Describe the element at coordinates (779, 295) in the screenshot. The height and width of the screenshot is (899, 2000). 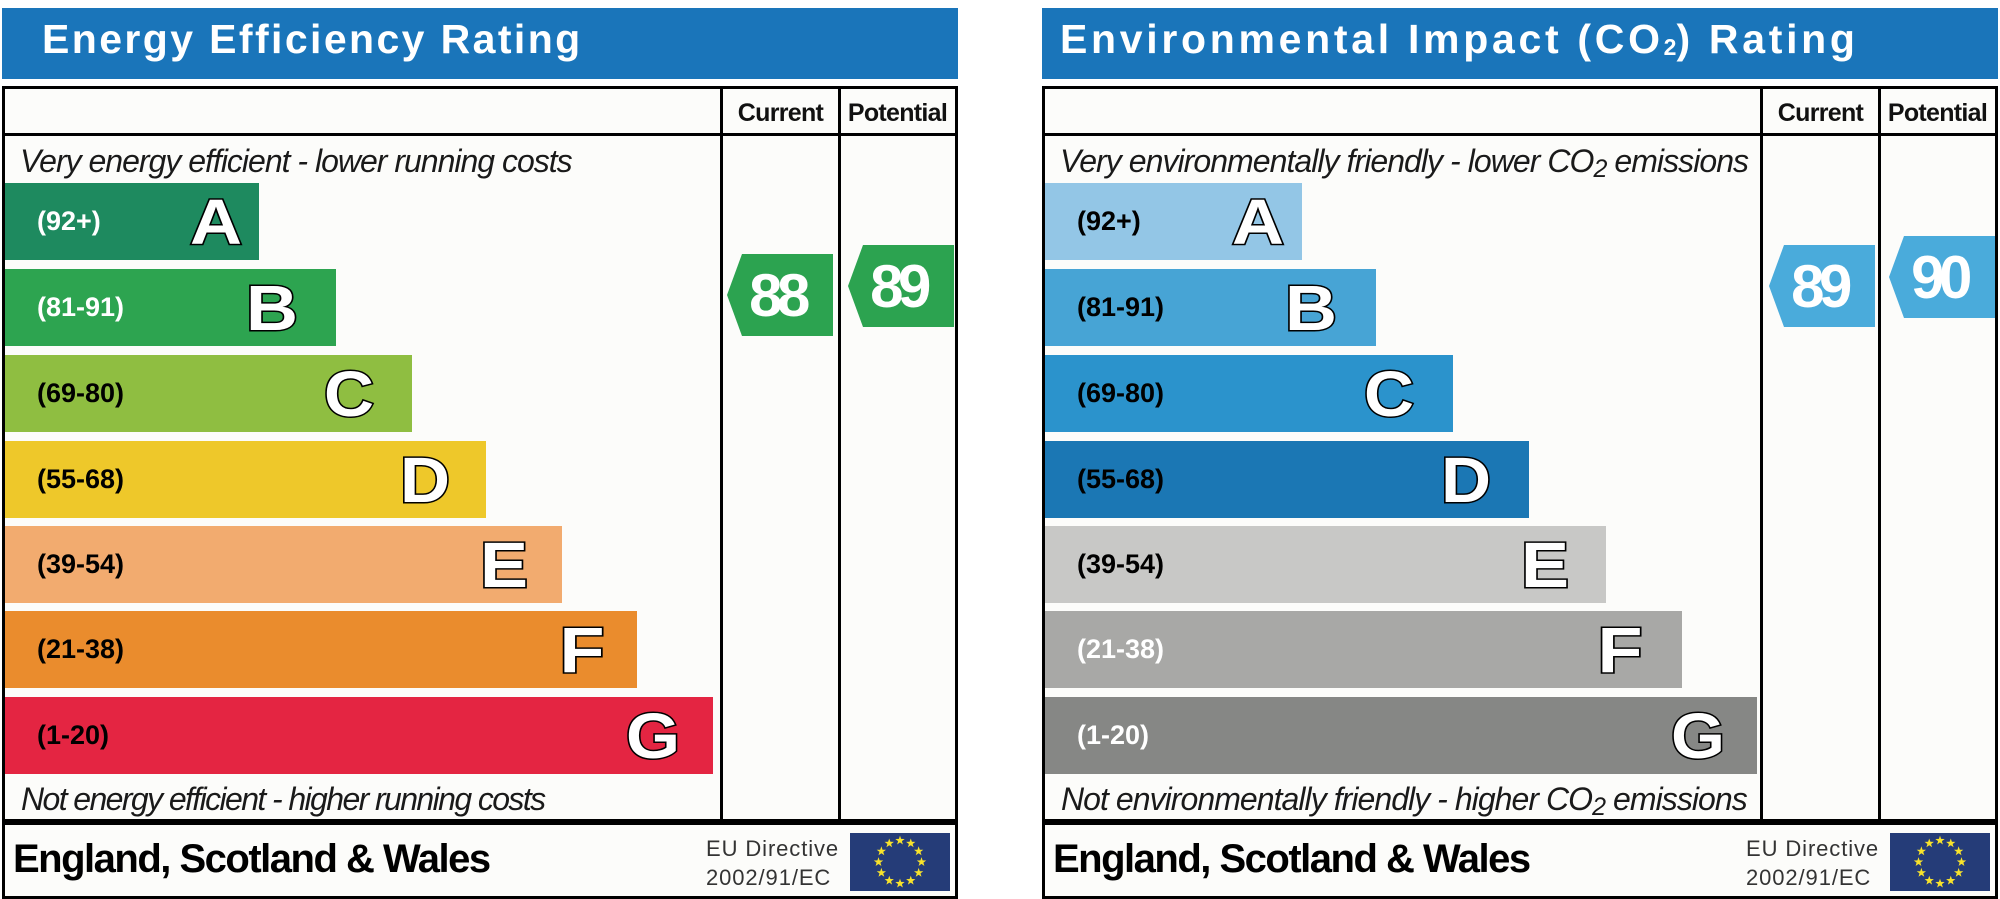
I see `svg-text: 88` at that location.